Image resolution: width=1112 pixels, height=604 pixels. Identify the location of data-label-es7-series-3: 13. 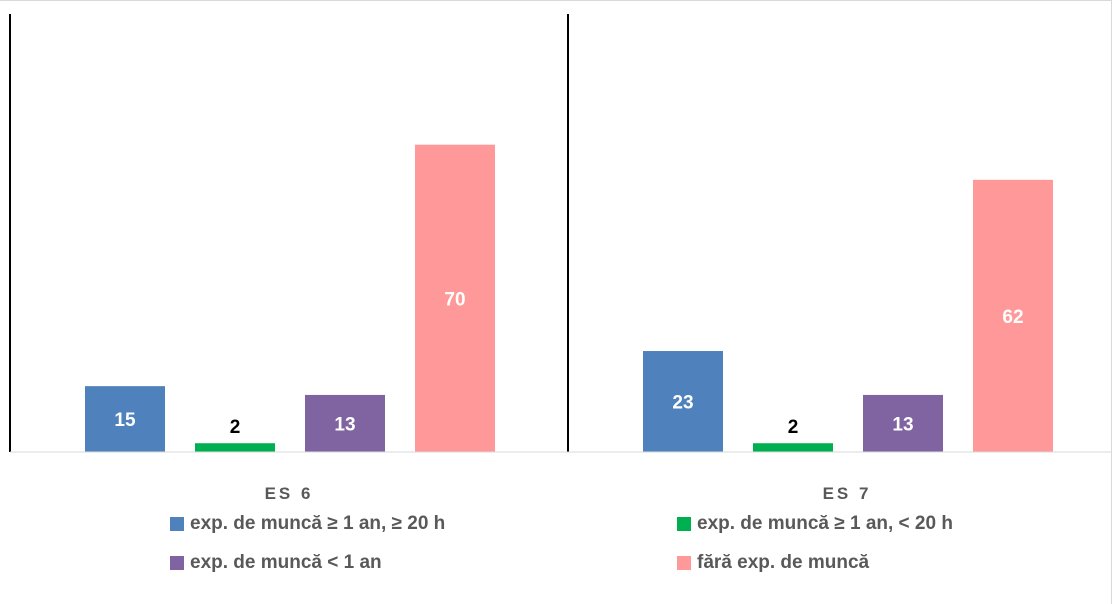
(902, 424).